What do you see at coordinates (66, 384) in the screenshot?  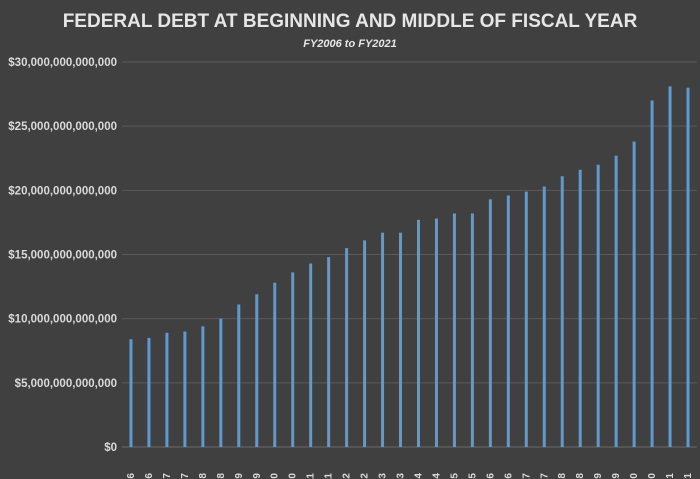 I see `y-tick-label: $5,000,000,000,000` at bounding box center [66, 384].